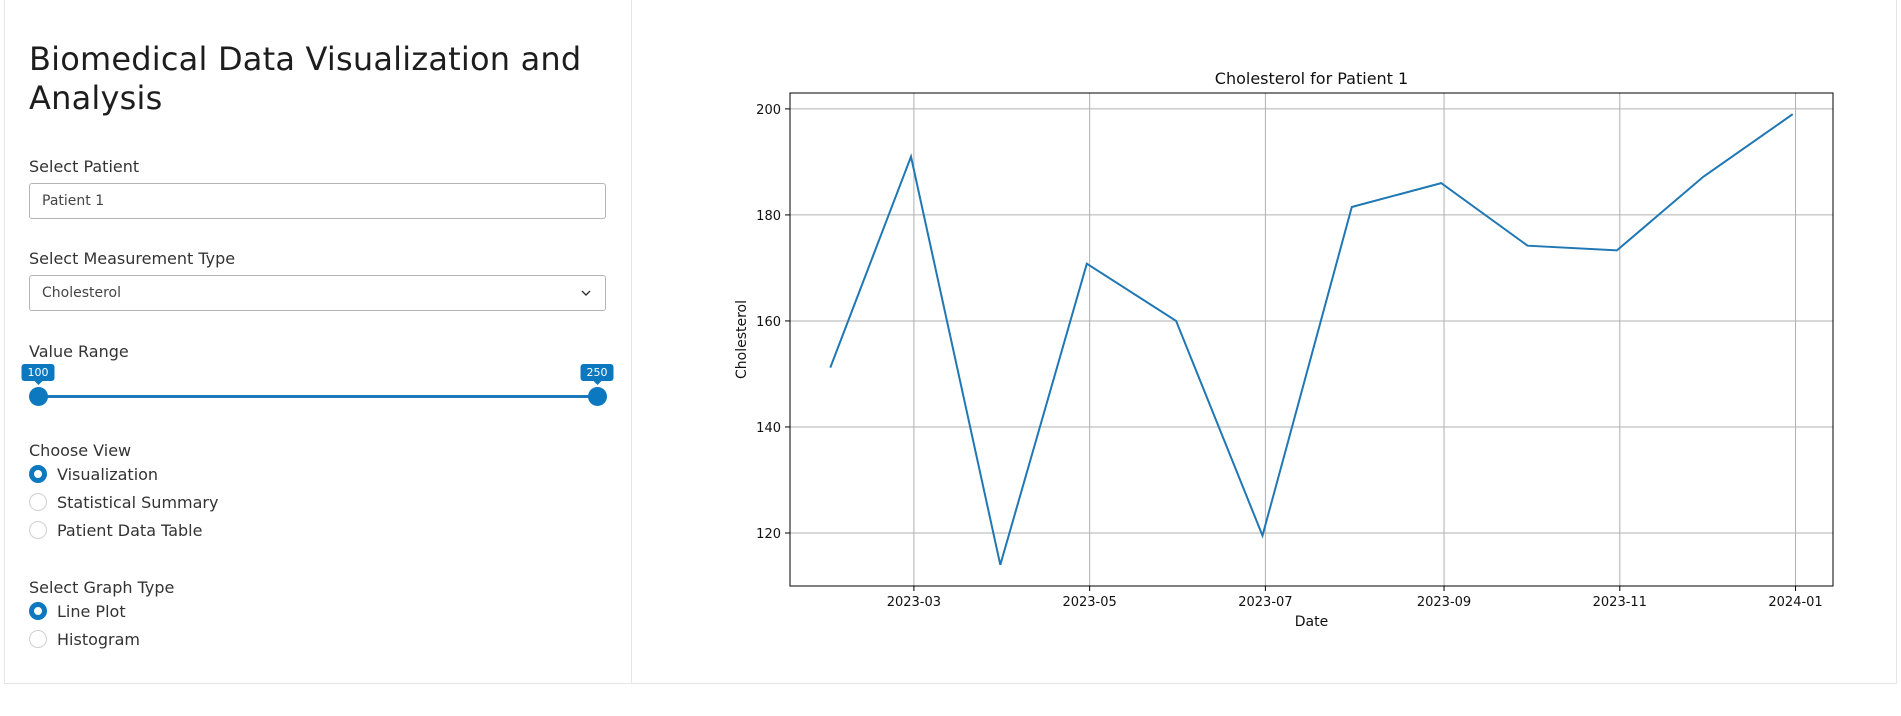 The image size is (1901, 716). I want to click on view-option: Visualization, so click(123, 474).